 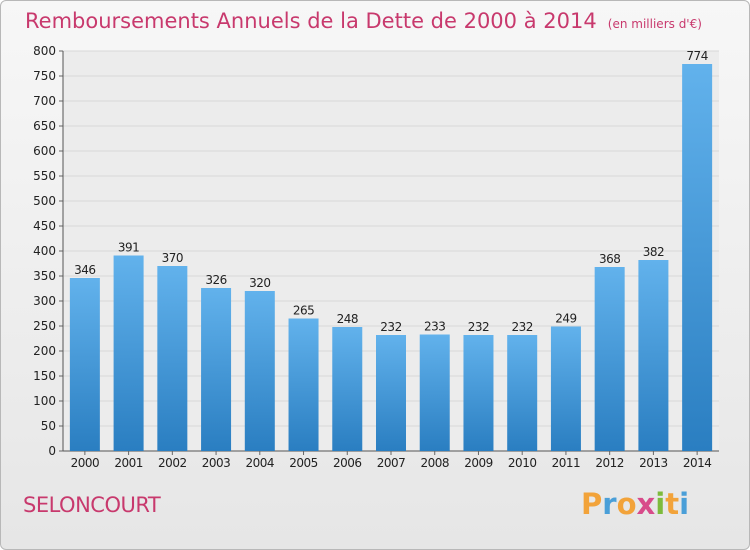 I want to click on data-label: 249, so click(x=565, y=319).